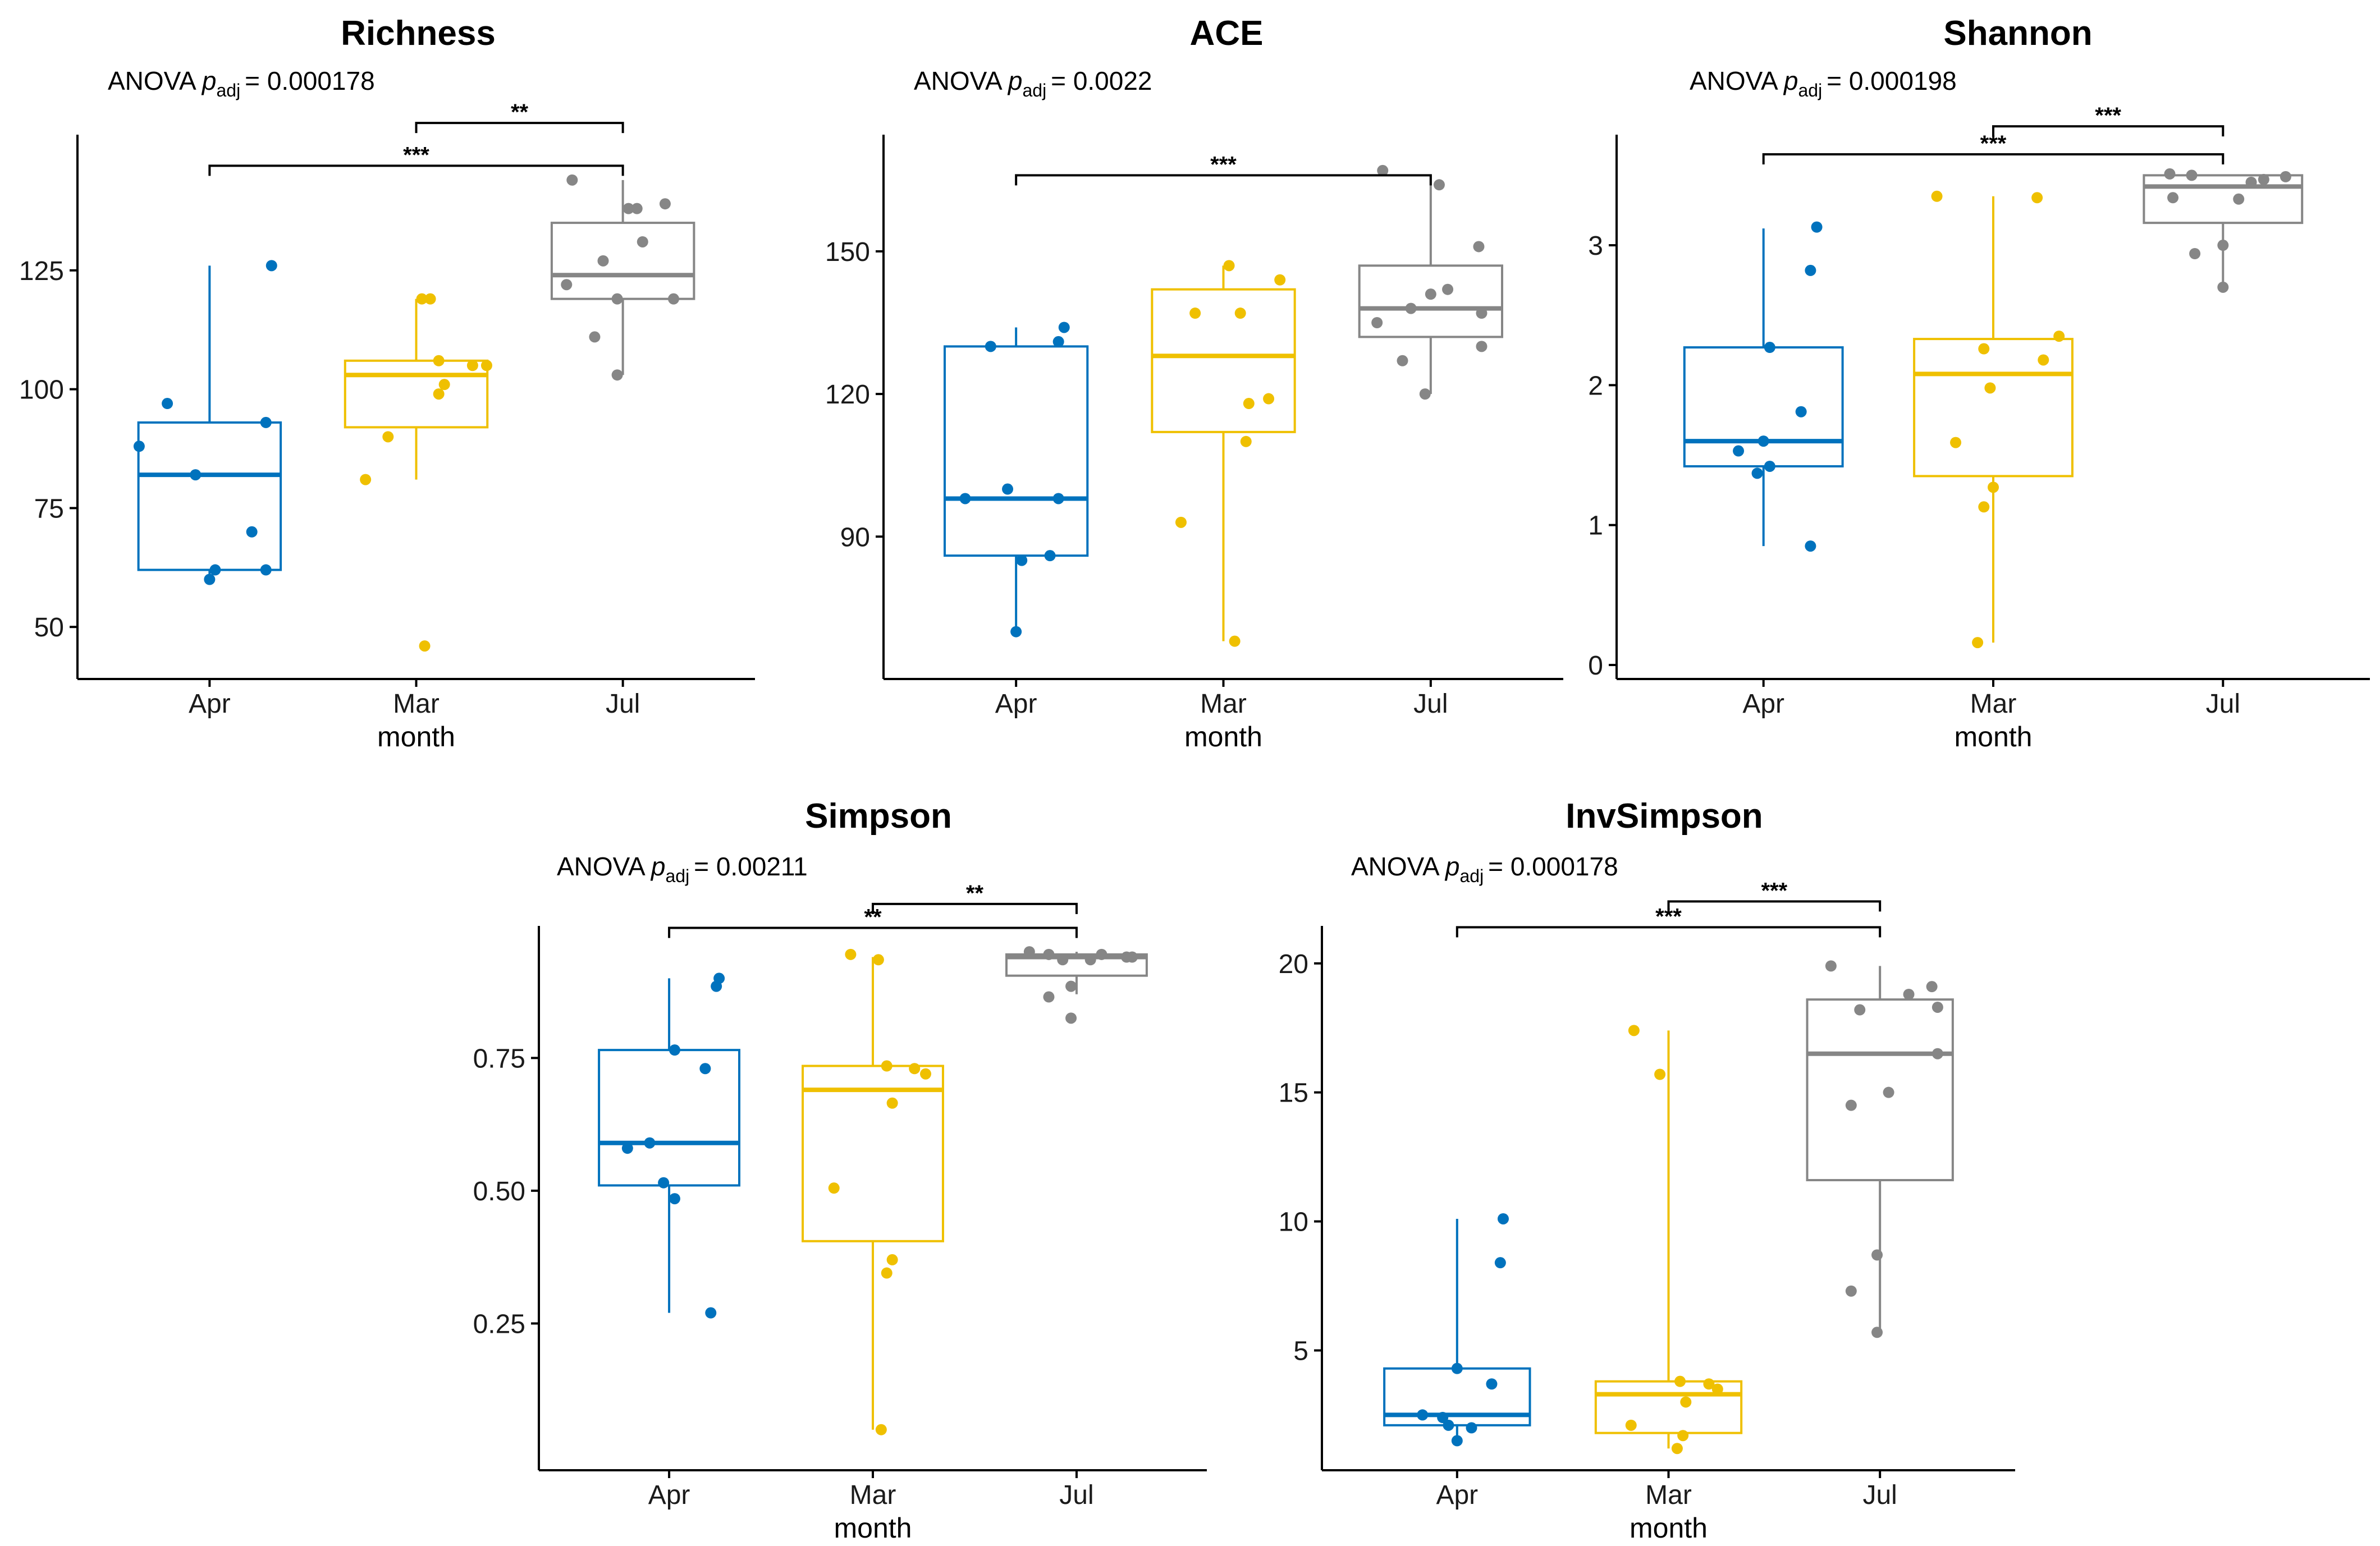 Image resolution: width=2380 pixels, height=1546 pixels. I want to click on anova-subscript: adj, so click(1810, 90).